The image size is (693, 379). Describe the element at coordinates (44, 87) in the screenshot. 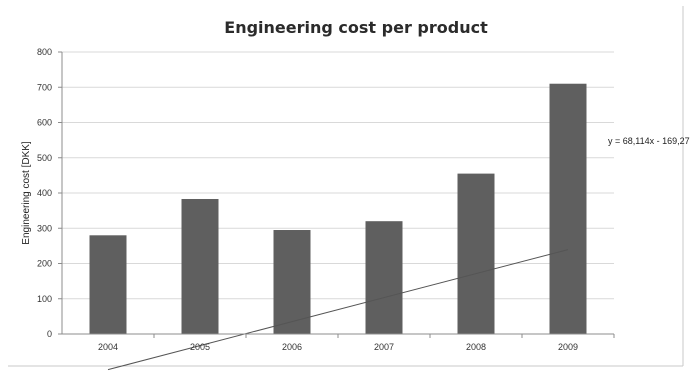

I see `y-tick-label: 700` at that location.